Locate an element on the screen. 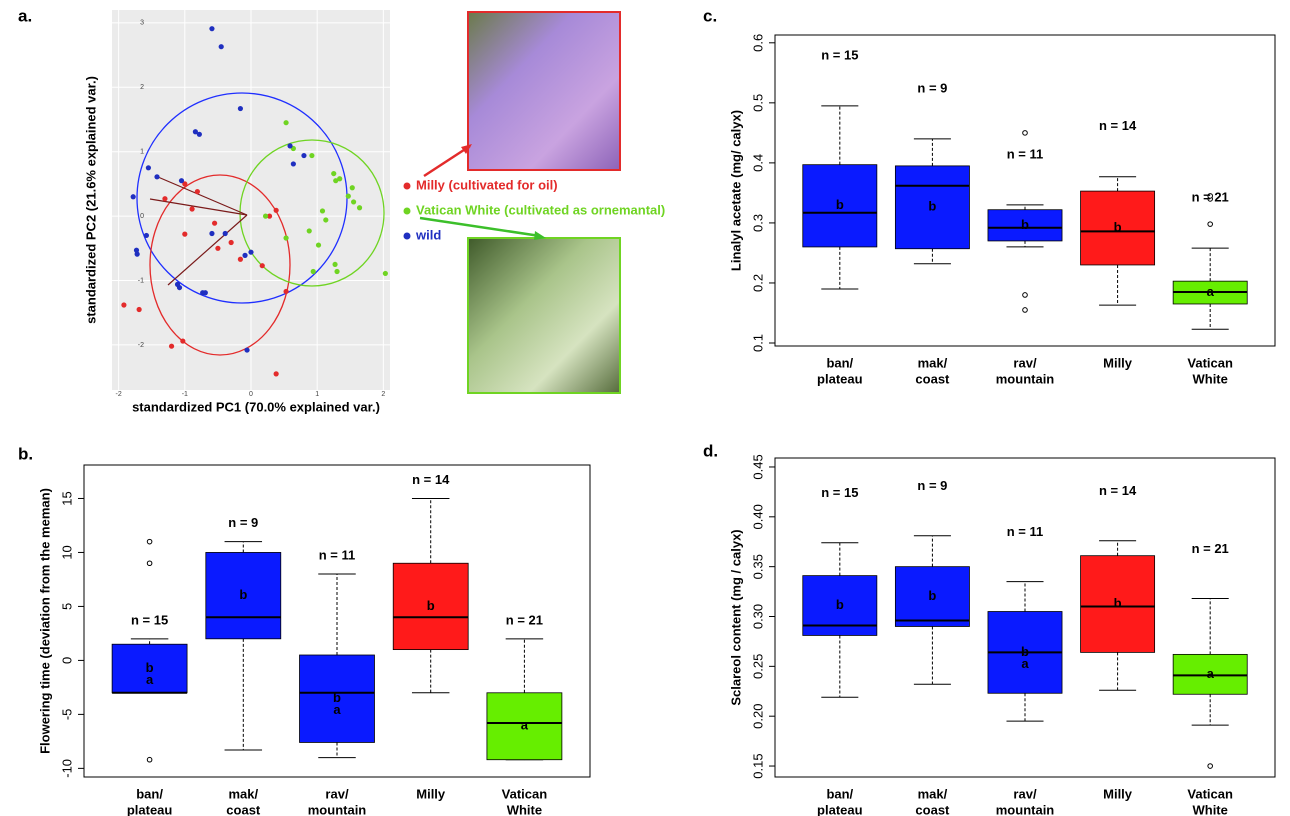  y-tick-label: 1 is located at coordinates (142, 152).